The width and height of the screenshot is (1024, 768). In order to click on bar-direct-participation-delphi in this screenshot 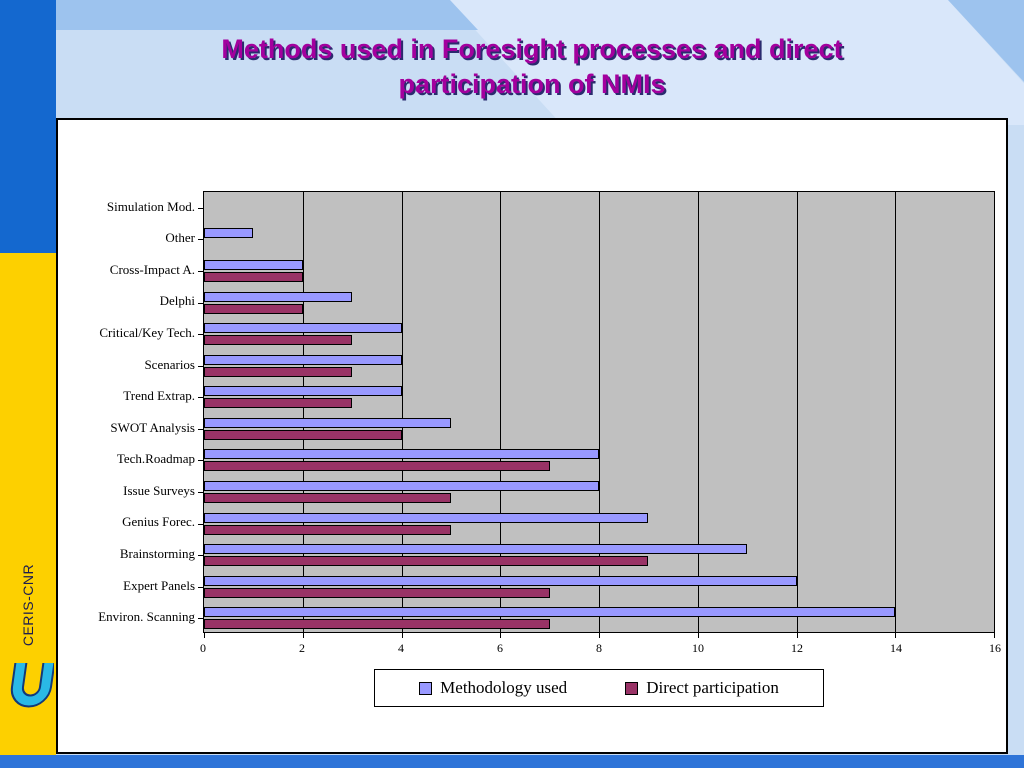, I will do `click(253, 308)`.